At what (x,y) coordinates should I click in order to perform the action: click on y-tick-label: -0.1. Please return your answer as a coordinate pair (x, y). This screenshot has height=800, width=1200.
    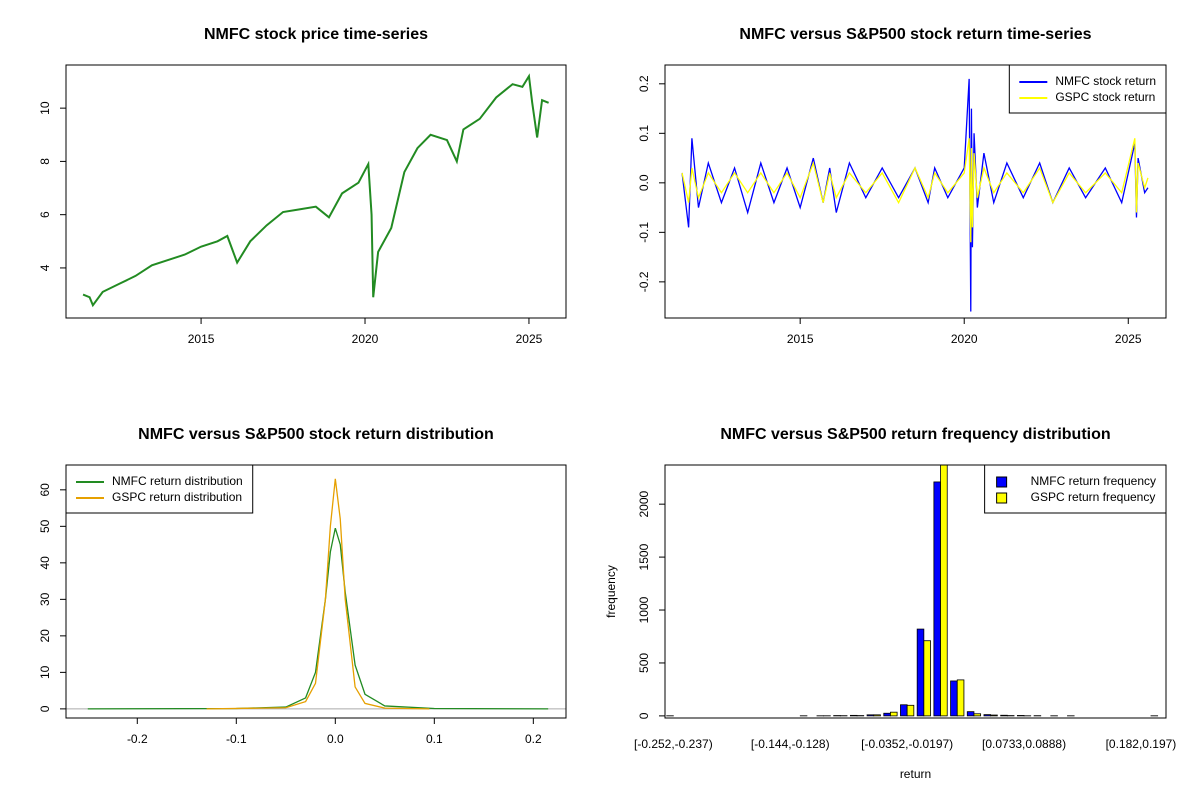
    Looking at the image, I should click on (644, 232).